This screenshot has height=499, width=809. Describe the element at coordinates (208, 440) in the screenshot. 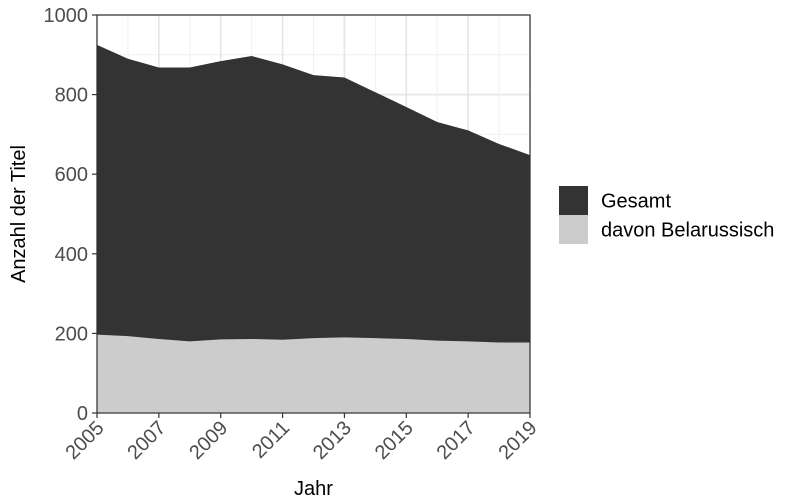

I see `x-tick-label: 2009` at that location.